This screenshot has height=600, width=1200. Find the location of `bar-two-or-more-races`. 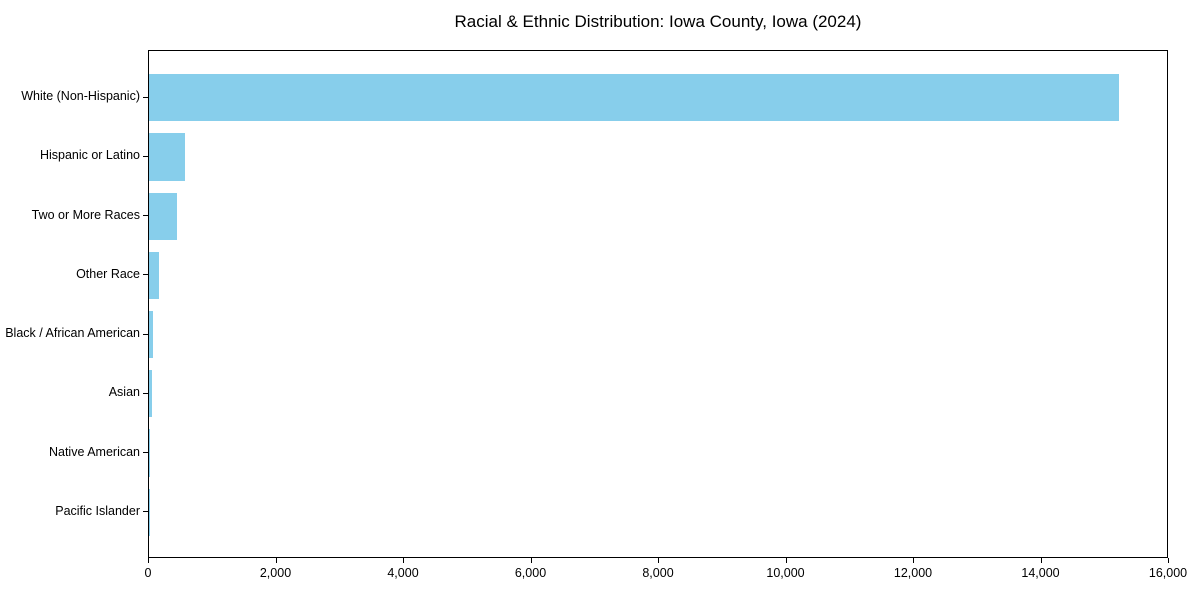

bar-two-or-more-races is located at coordinates (163, 216).